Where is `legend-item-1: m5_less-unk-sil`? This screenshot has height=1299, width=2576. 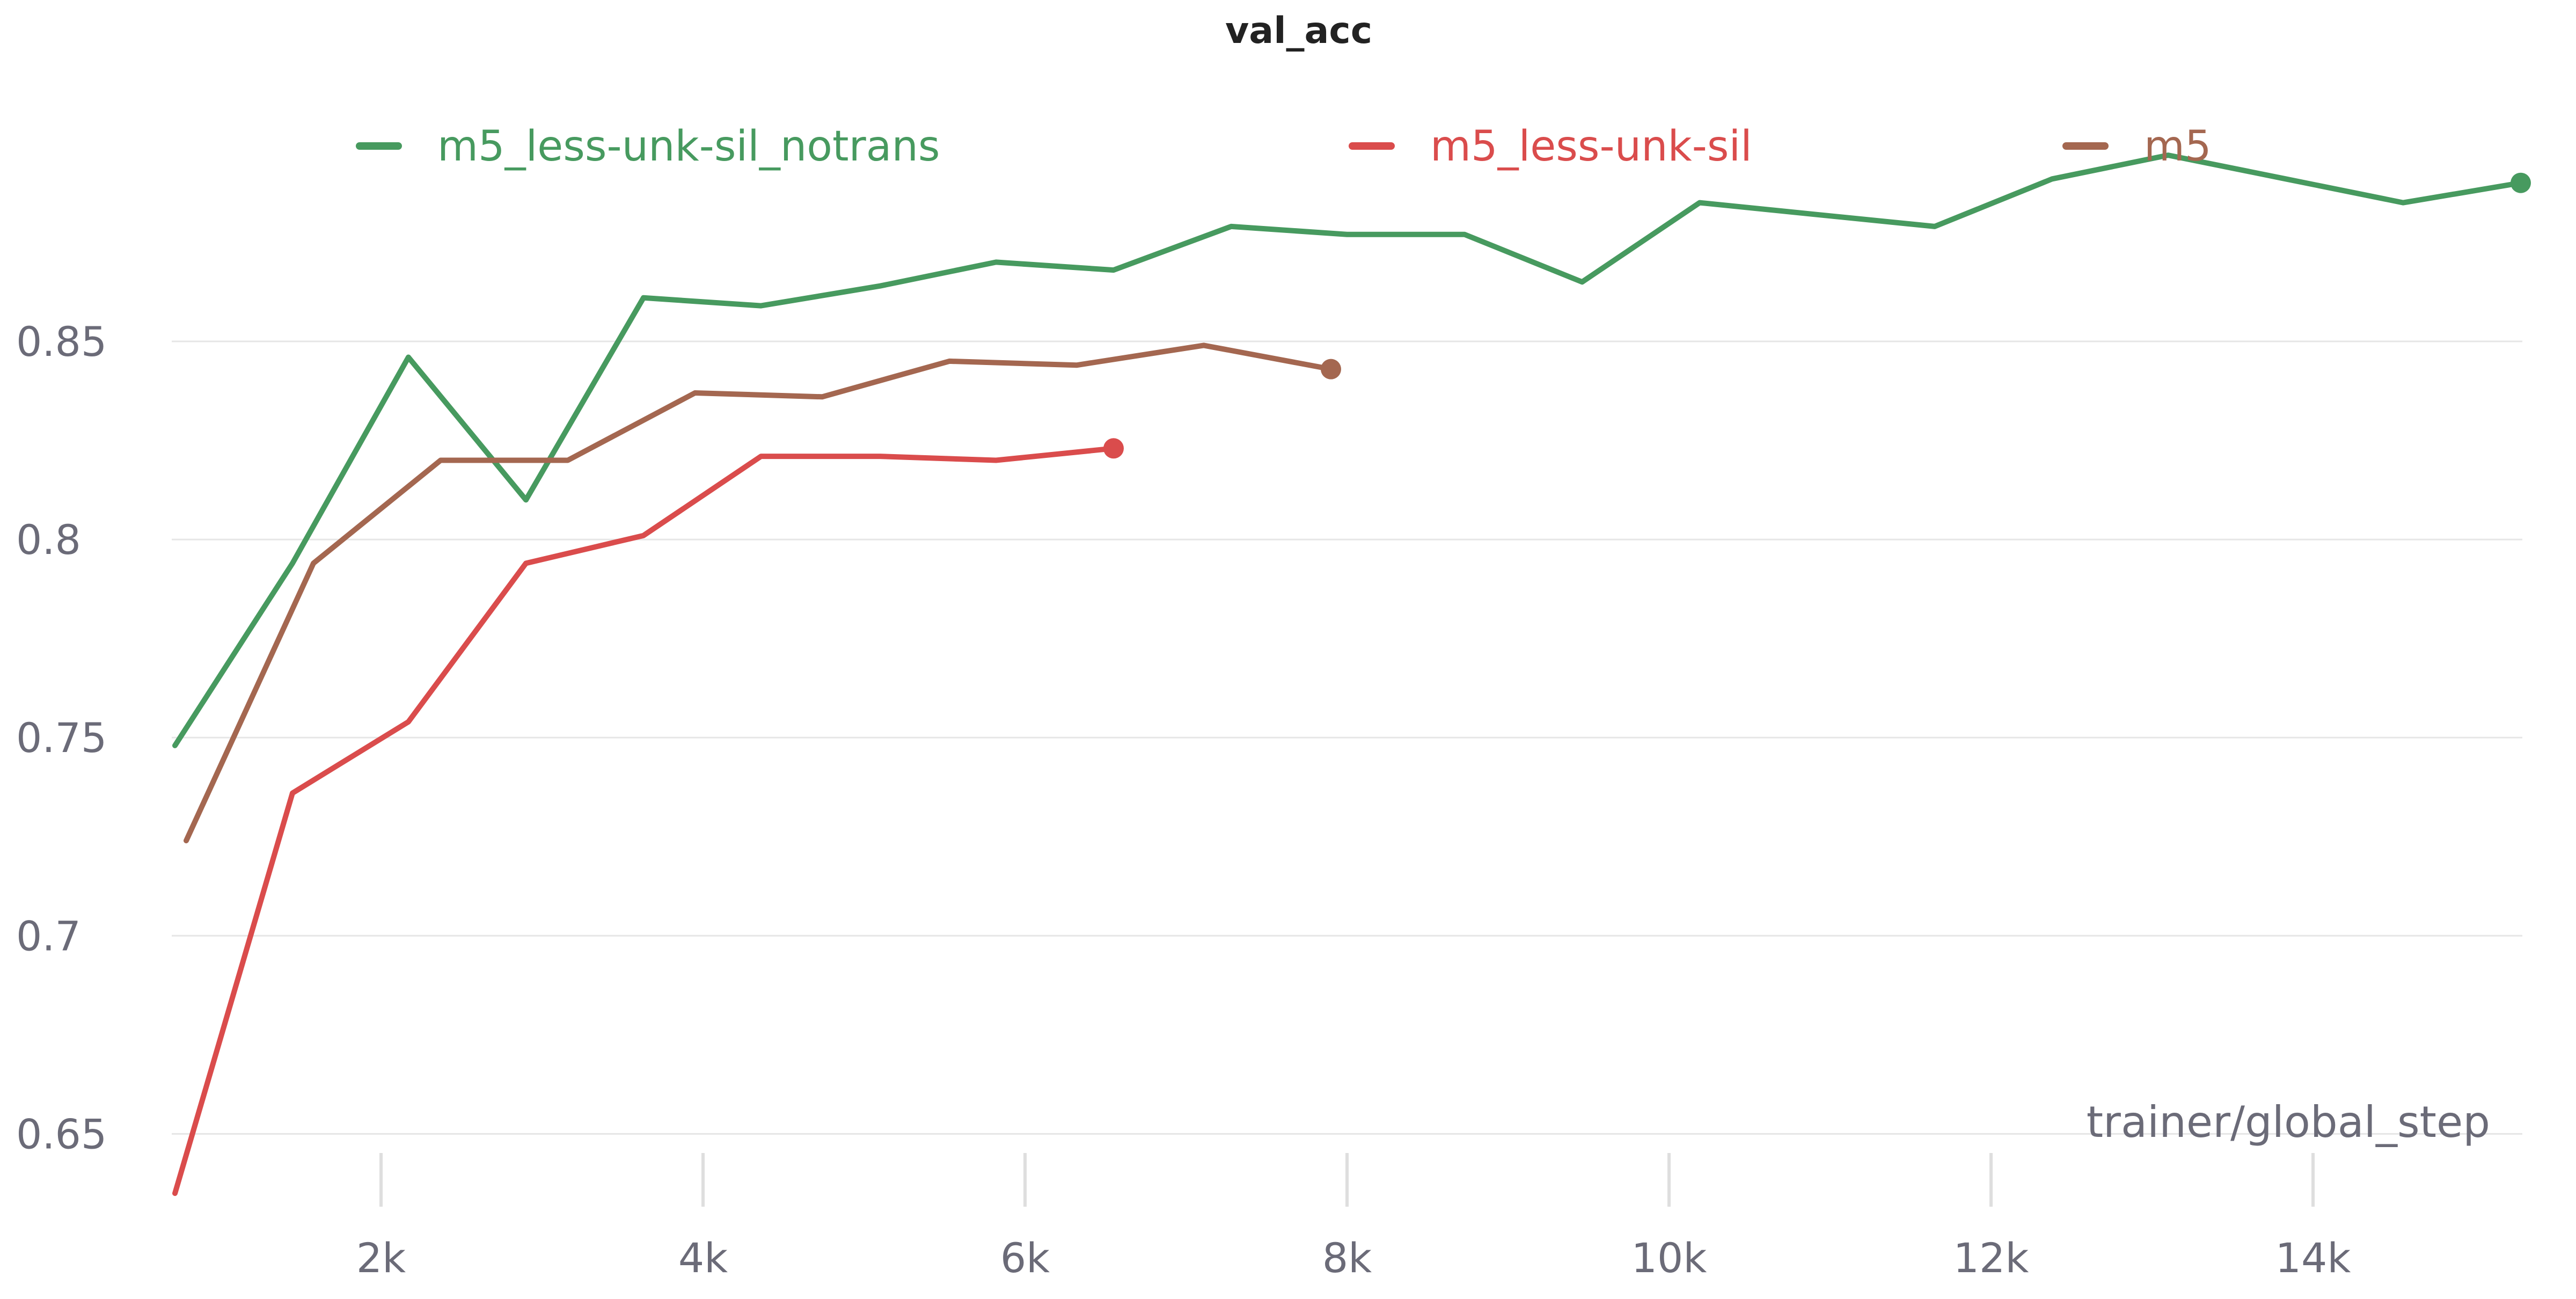
legend-item-1: m5_less-unk-sil is located at coordinates (1550, 147).